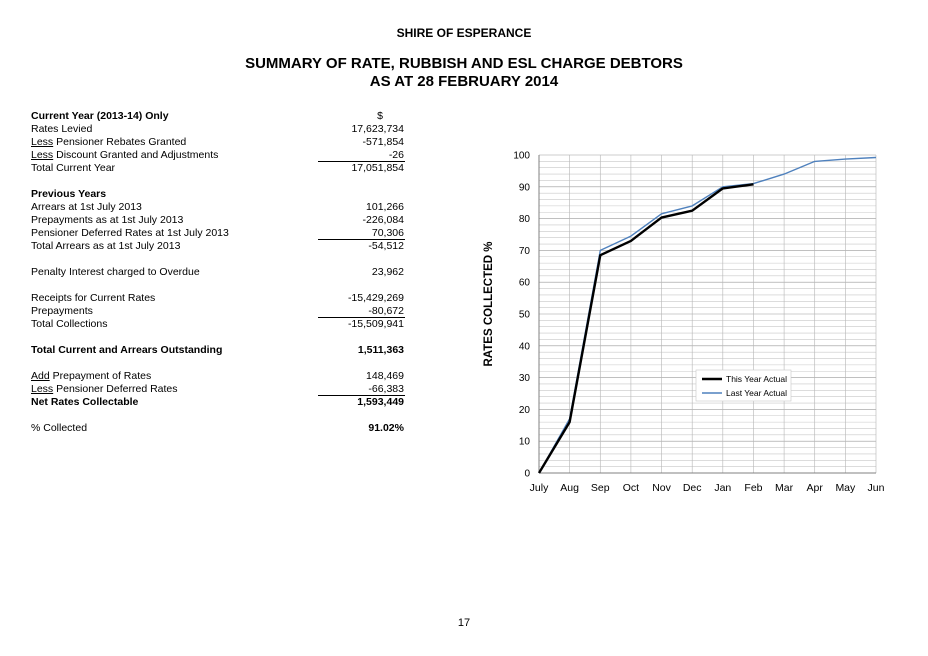  I want to click on series-line-this-year, so click(645, 328).